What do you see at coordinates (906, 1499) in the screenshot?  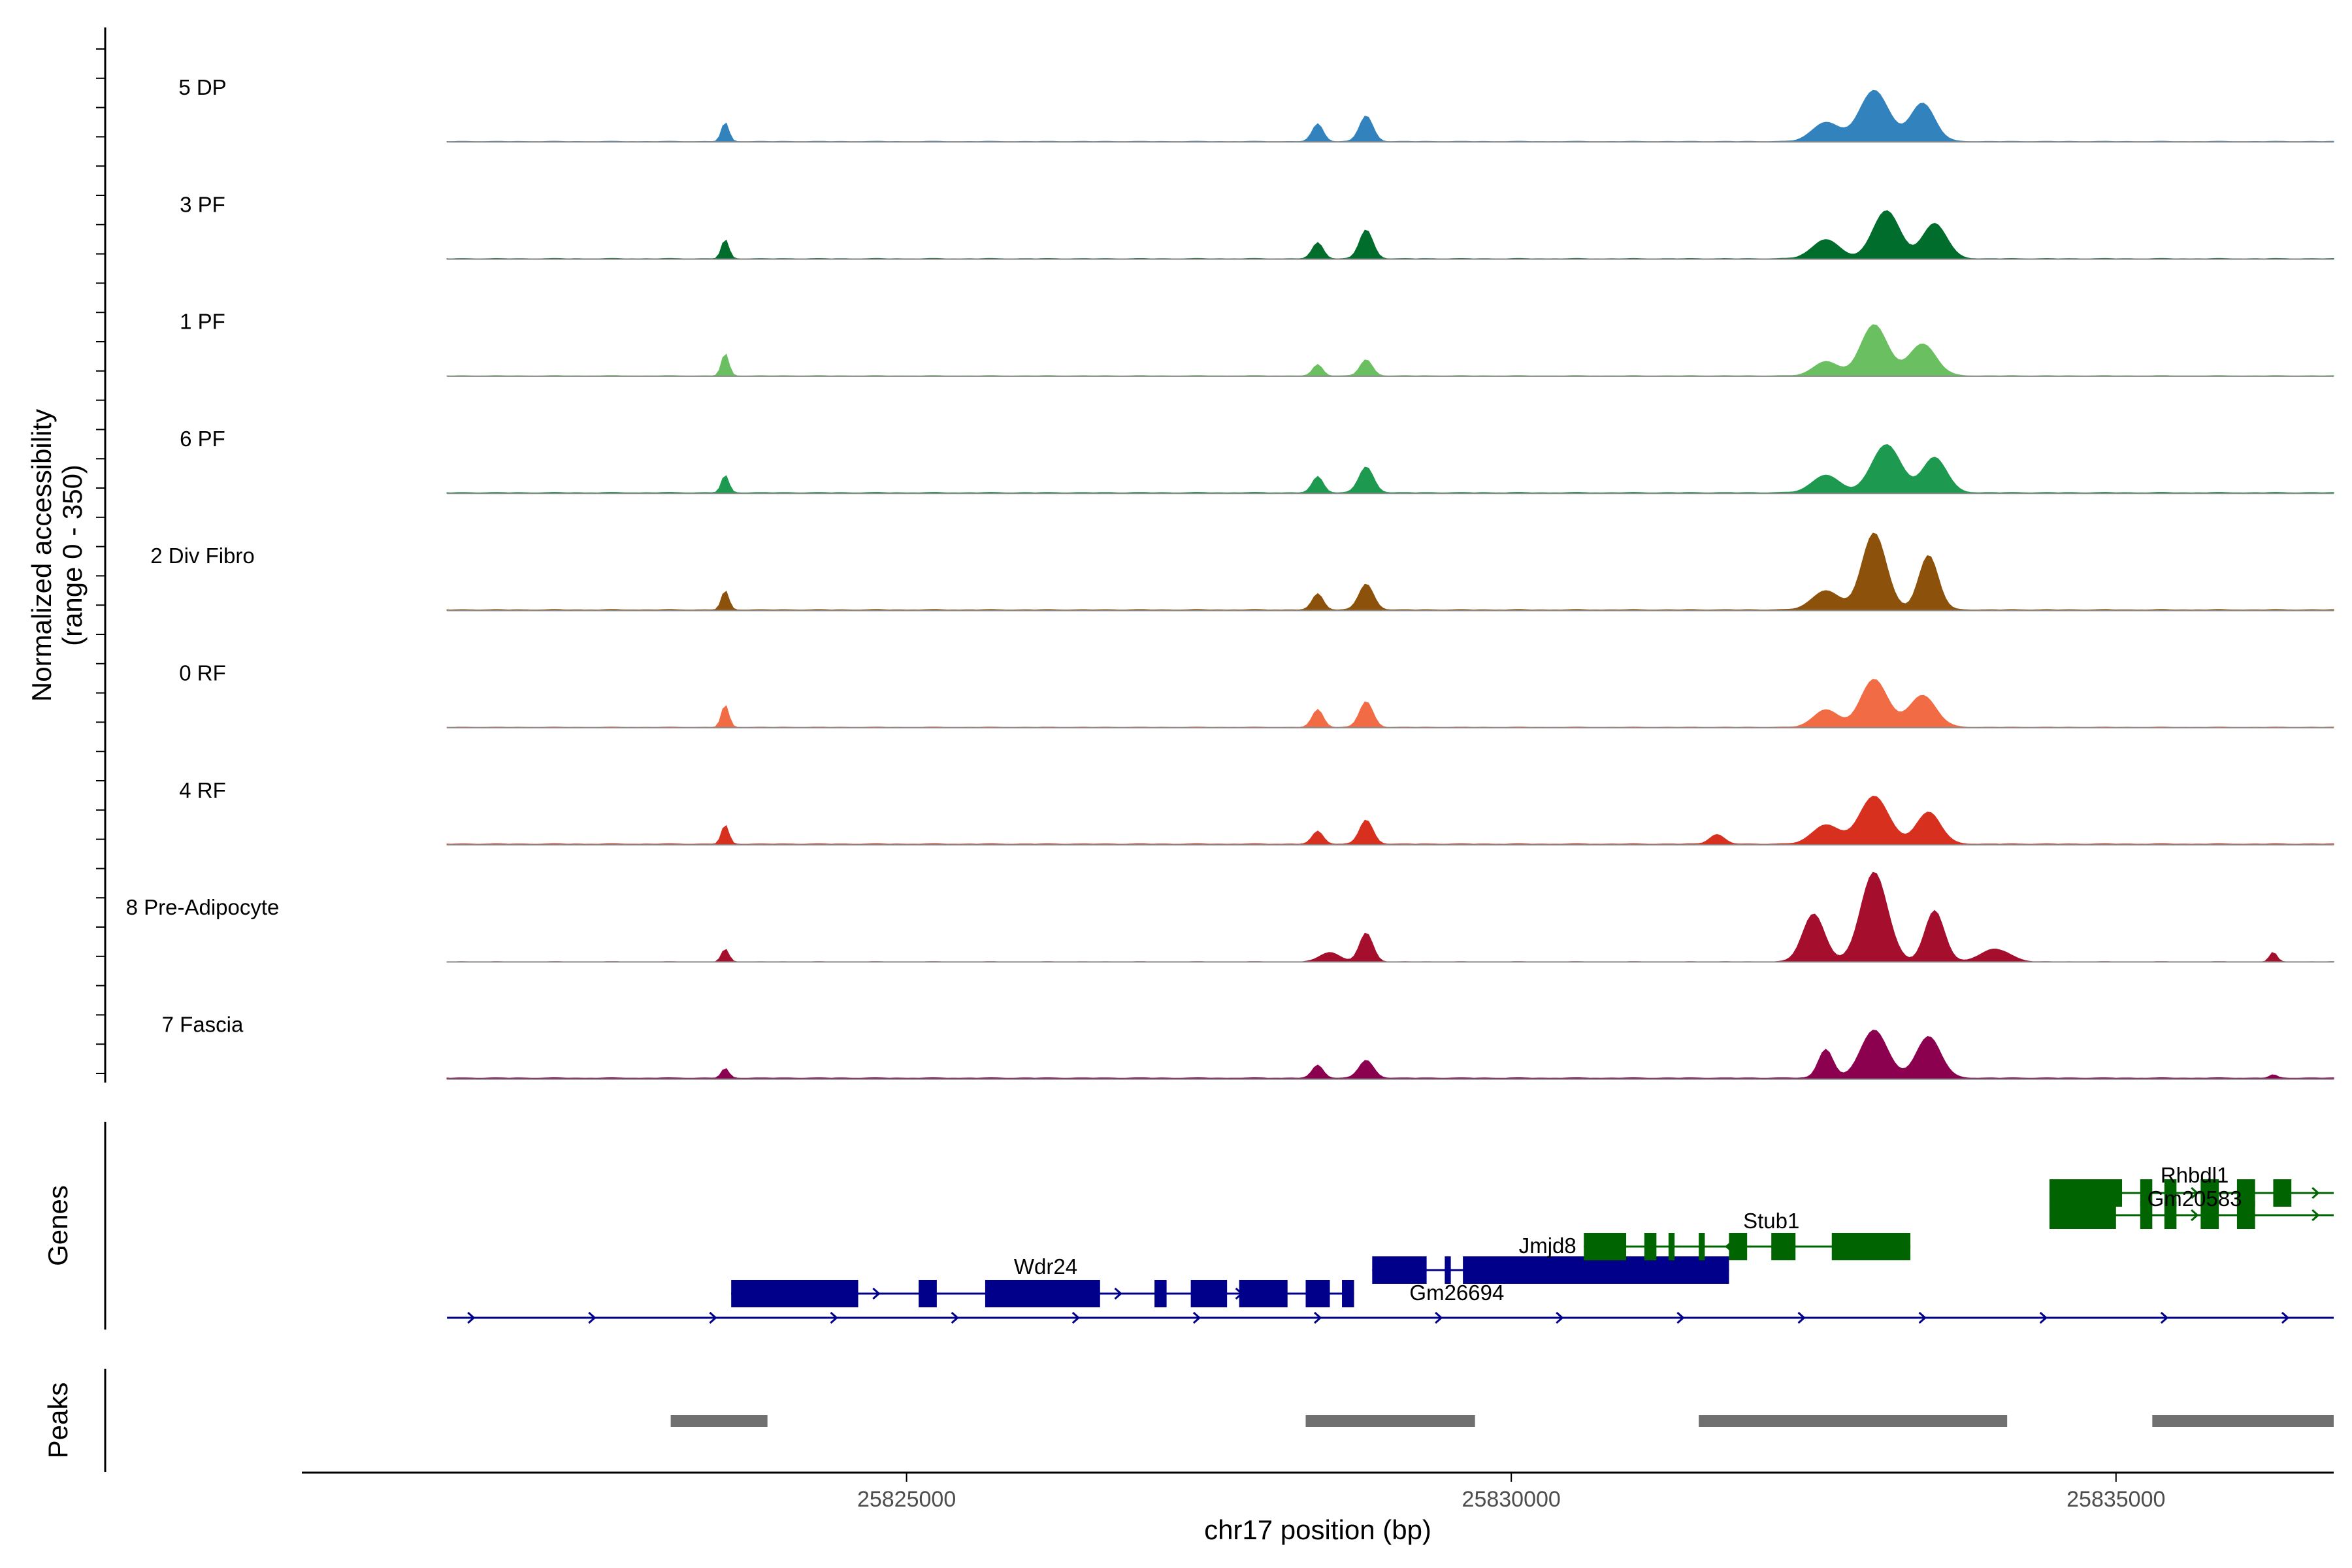 I see `x-tick-label-0: 25825000` at bounding box center [906, 1499].